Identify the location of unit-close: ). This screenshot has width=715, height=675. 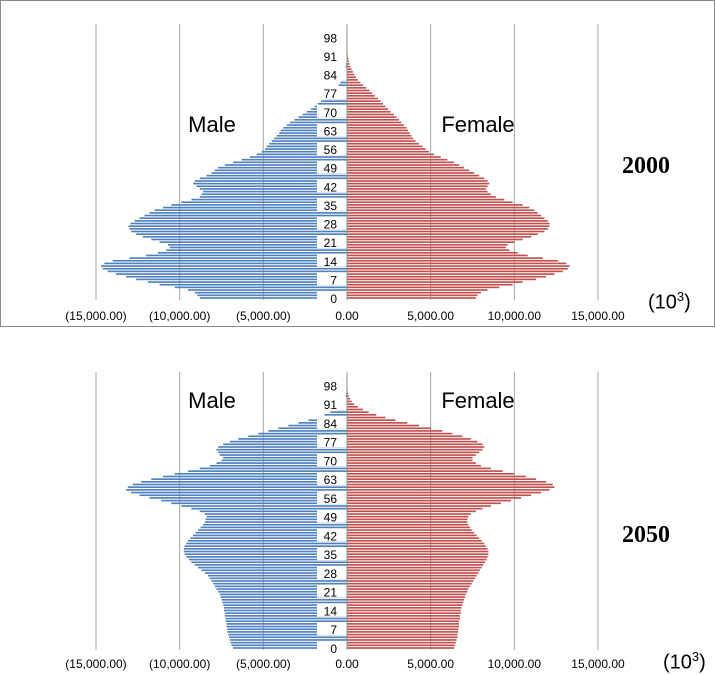
(702, 663).